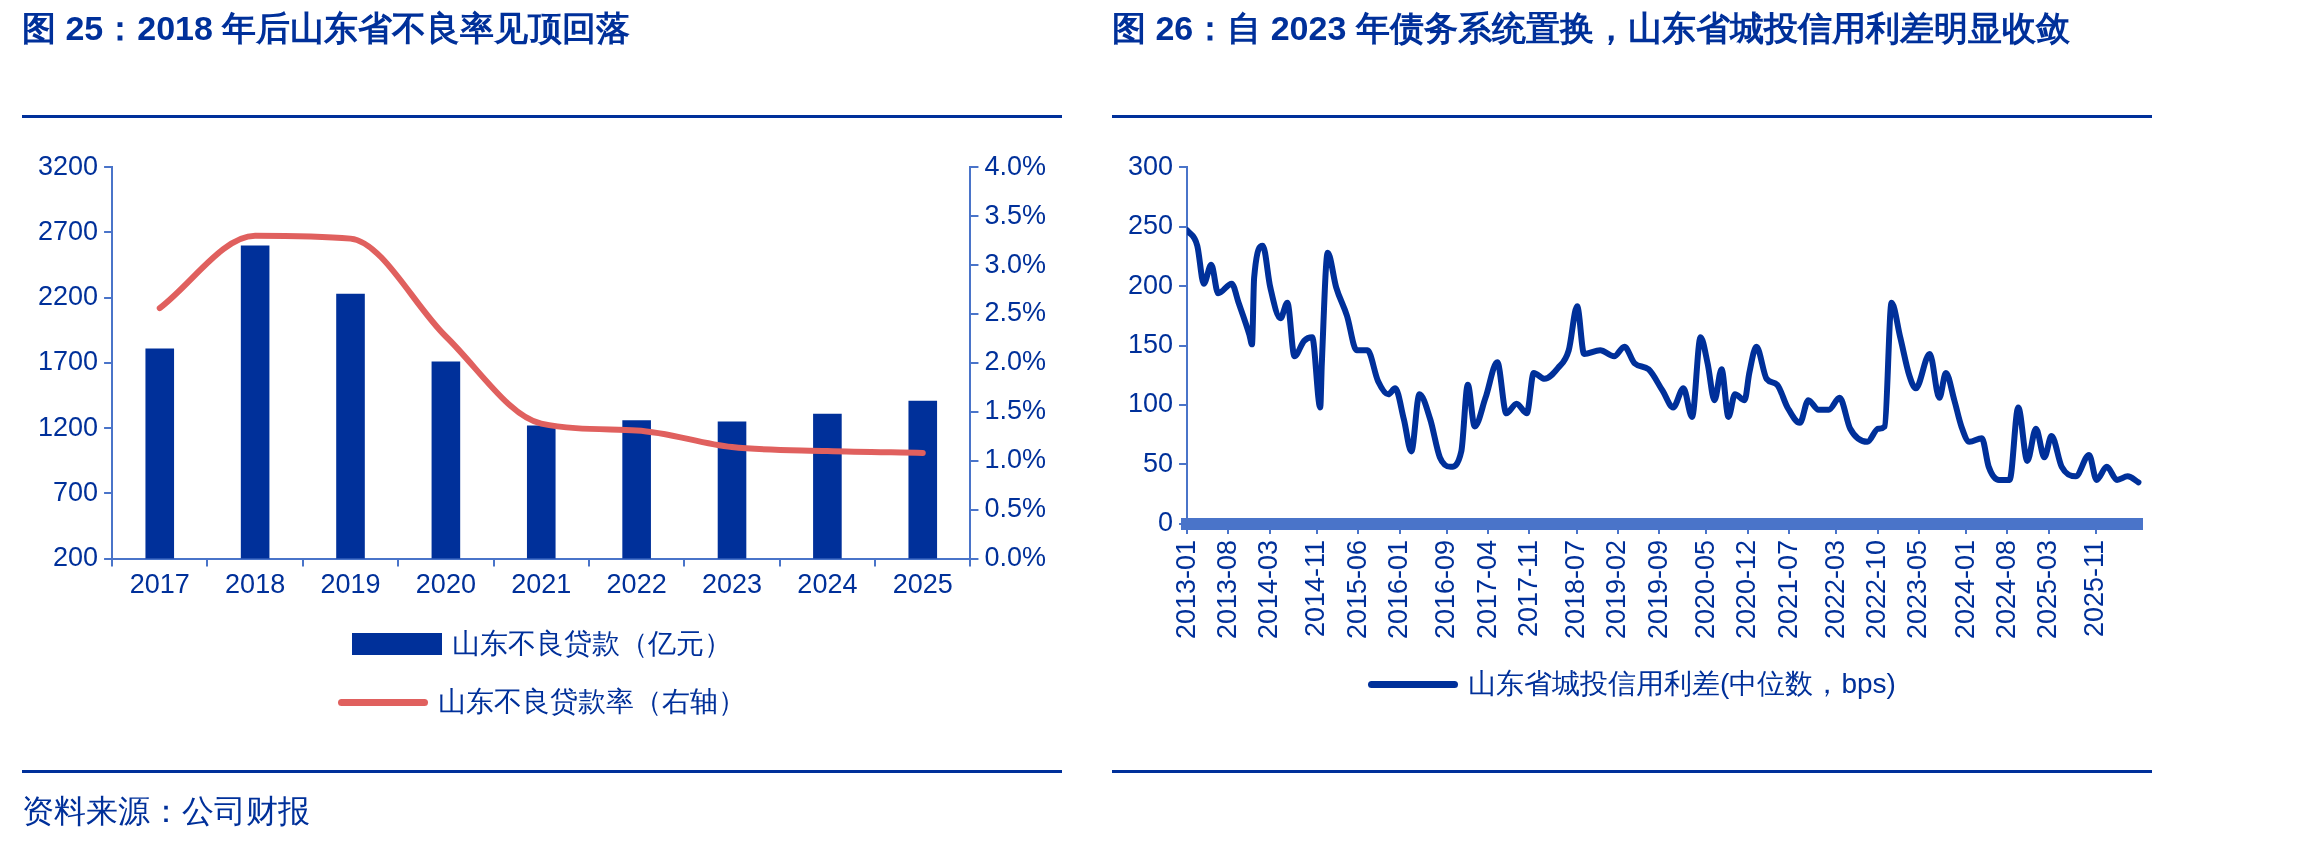 The height and width of the screenshot is (849, 2314). I want to click on y2-tick-label: 0.5%, so click(1015, 508).